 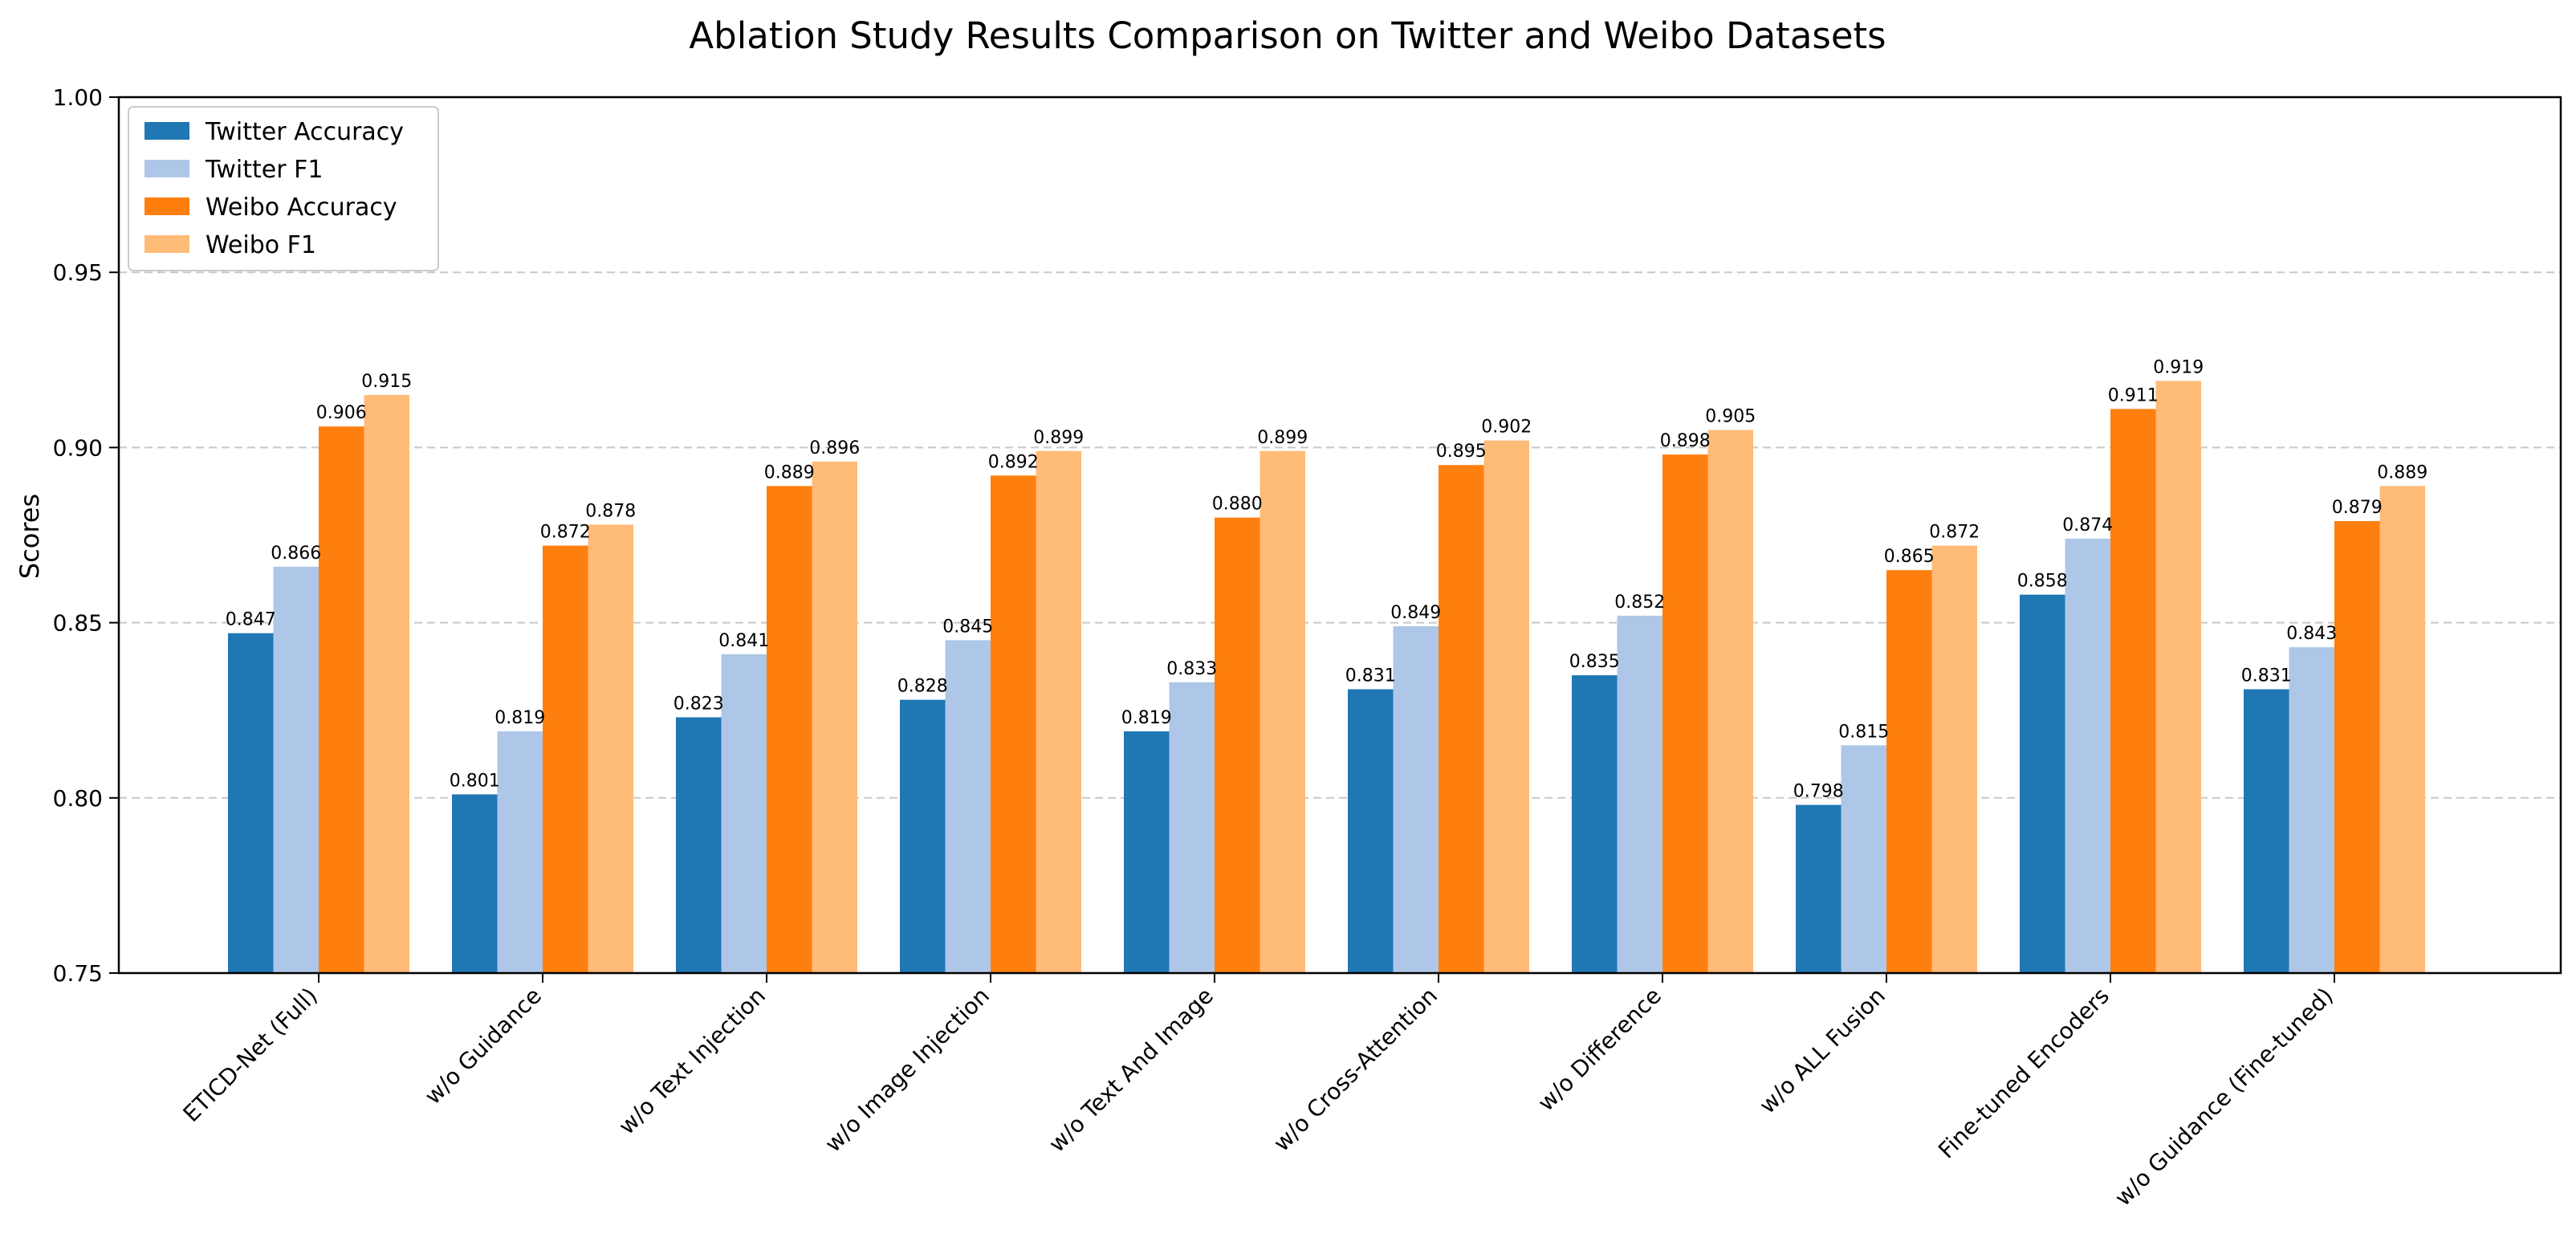 I want to click on bar-value-label: 0.815, so click(x=1864, y=732).